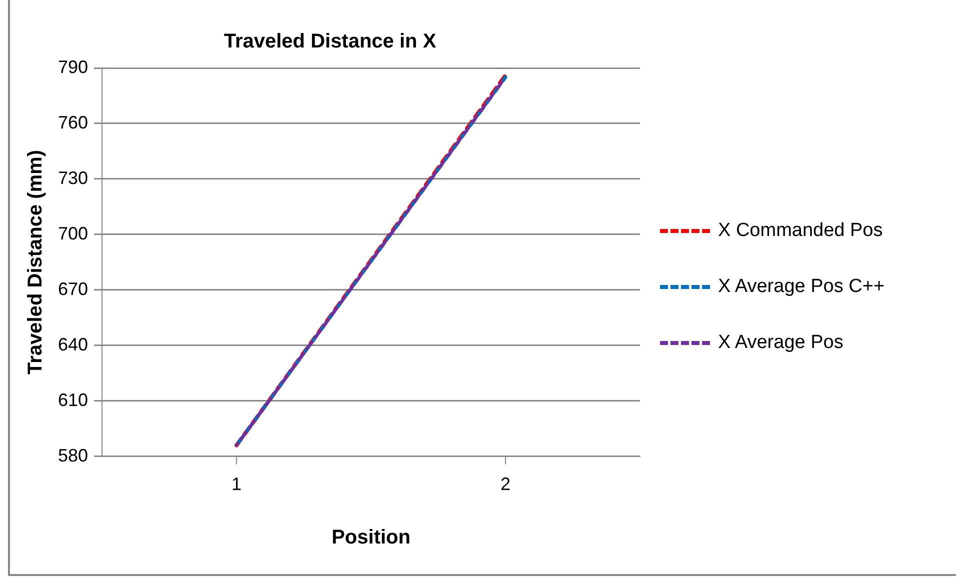 This screenshot has width=958, height=578. What do you see at coordinates (73, 288) in the screenshot?
I see `y-tick-label: 670` at bounding box center [73, 288].